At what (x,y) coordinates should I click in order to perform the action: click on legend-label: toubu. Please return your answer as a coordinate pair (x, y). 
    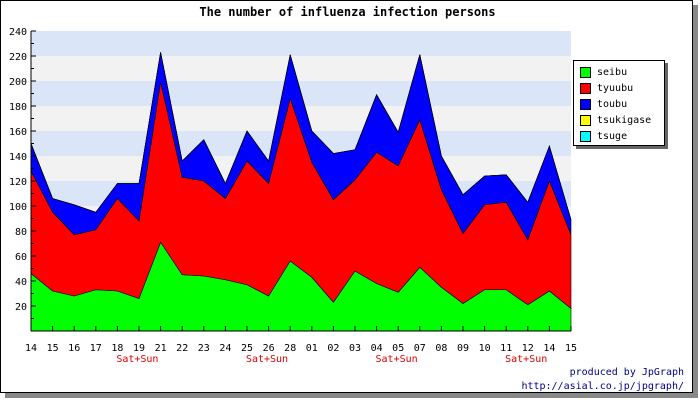
    Looking at the image, I should click on (612, 104).